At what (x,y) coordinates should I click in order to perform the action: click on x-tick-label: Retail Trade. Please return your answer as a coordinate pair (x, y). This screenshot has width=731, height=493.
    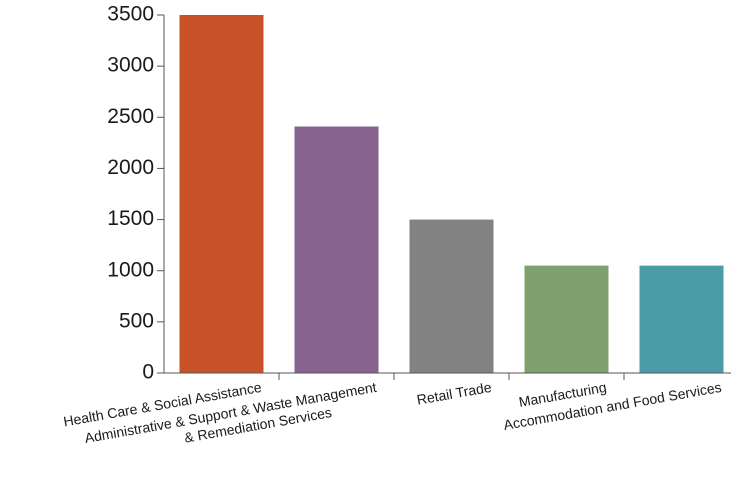
    Looking at the image, I should click on (454, 393).